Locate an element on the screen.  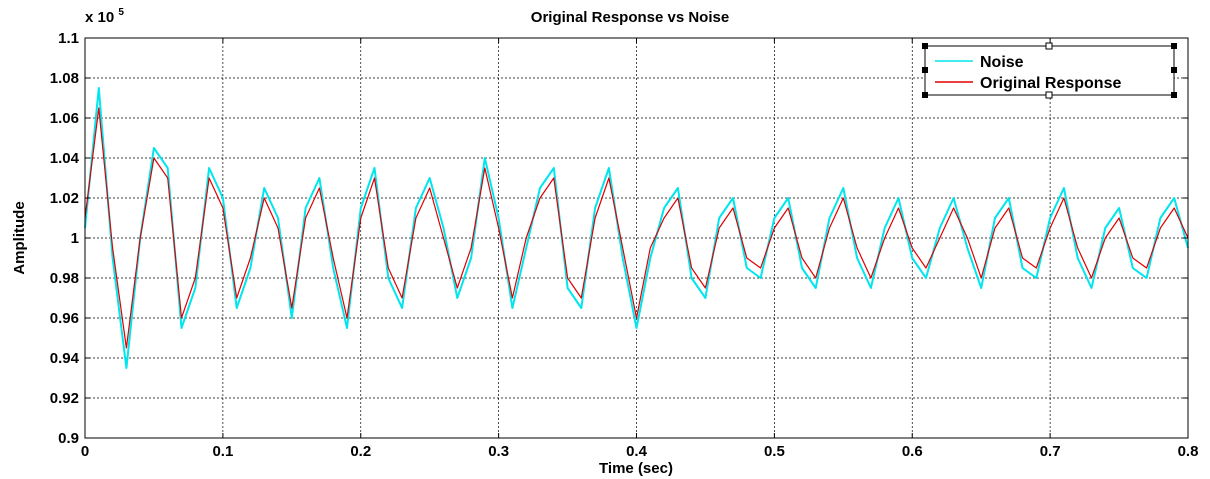
x-tick-label: 0.4 is located at coordinates (637, 451).